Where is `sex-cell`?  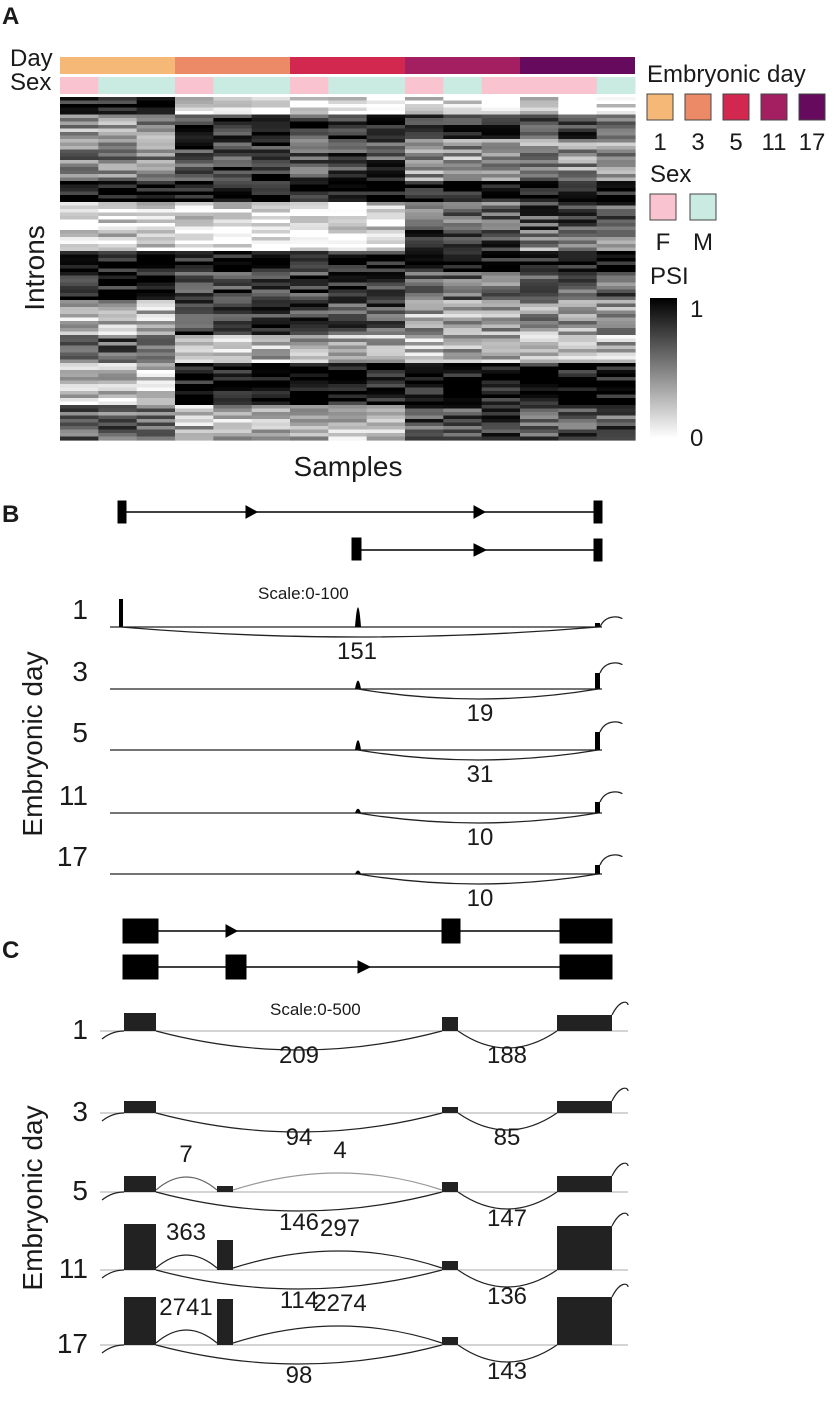 sex-cell is located at coordinates (578, 85).